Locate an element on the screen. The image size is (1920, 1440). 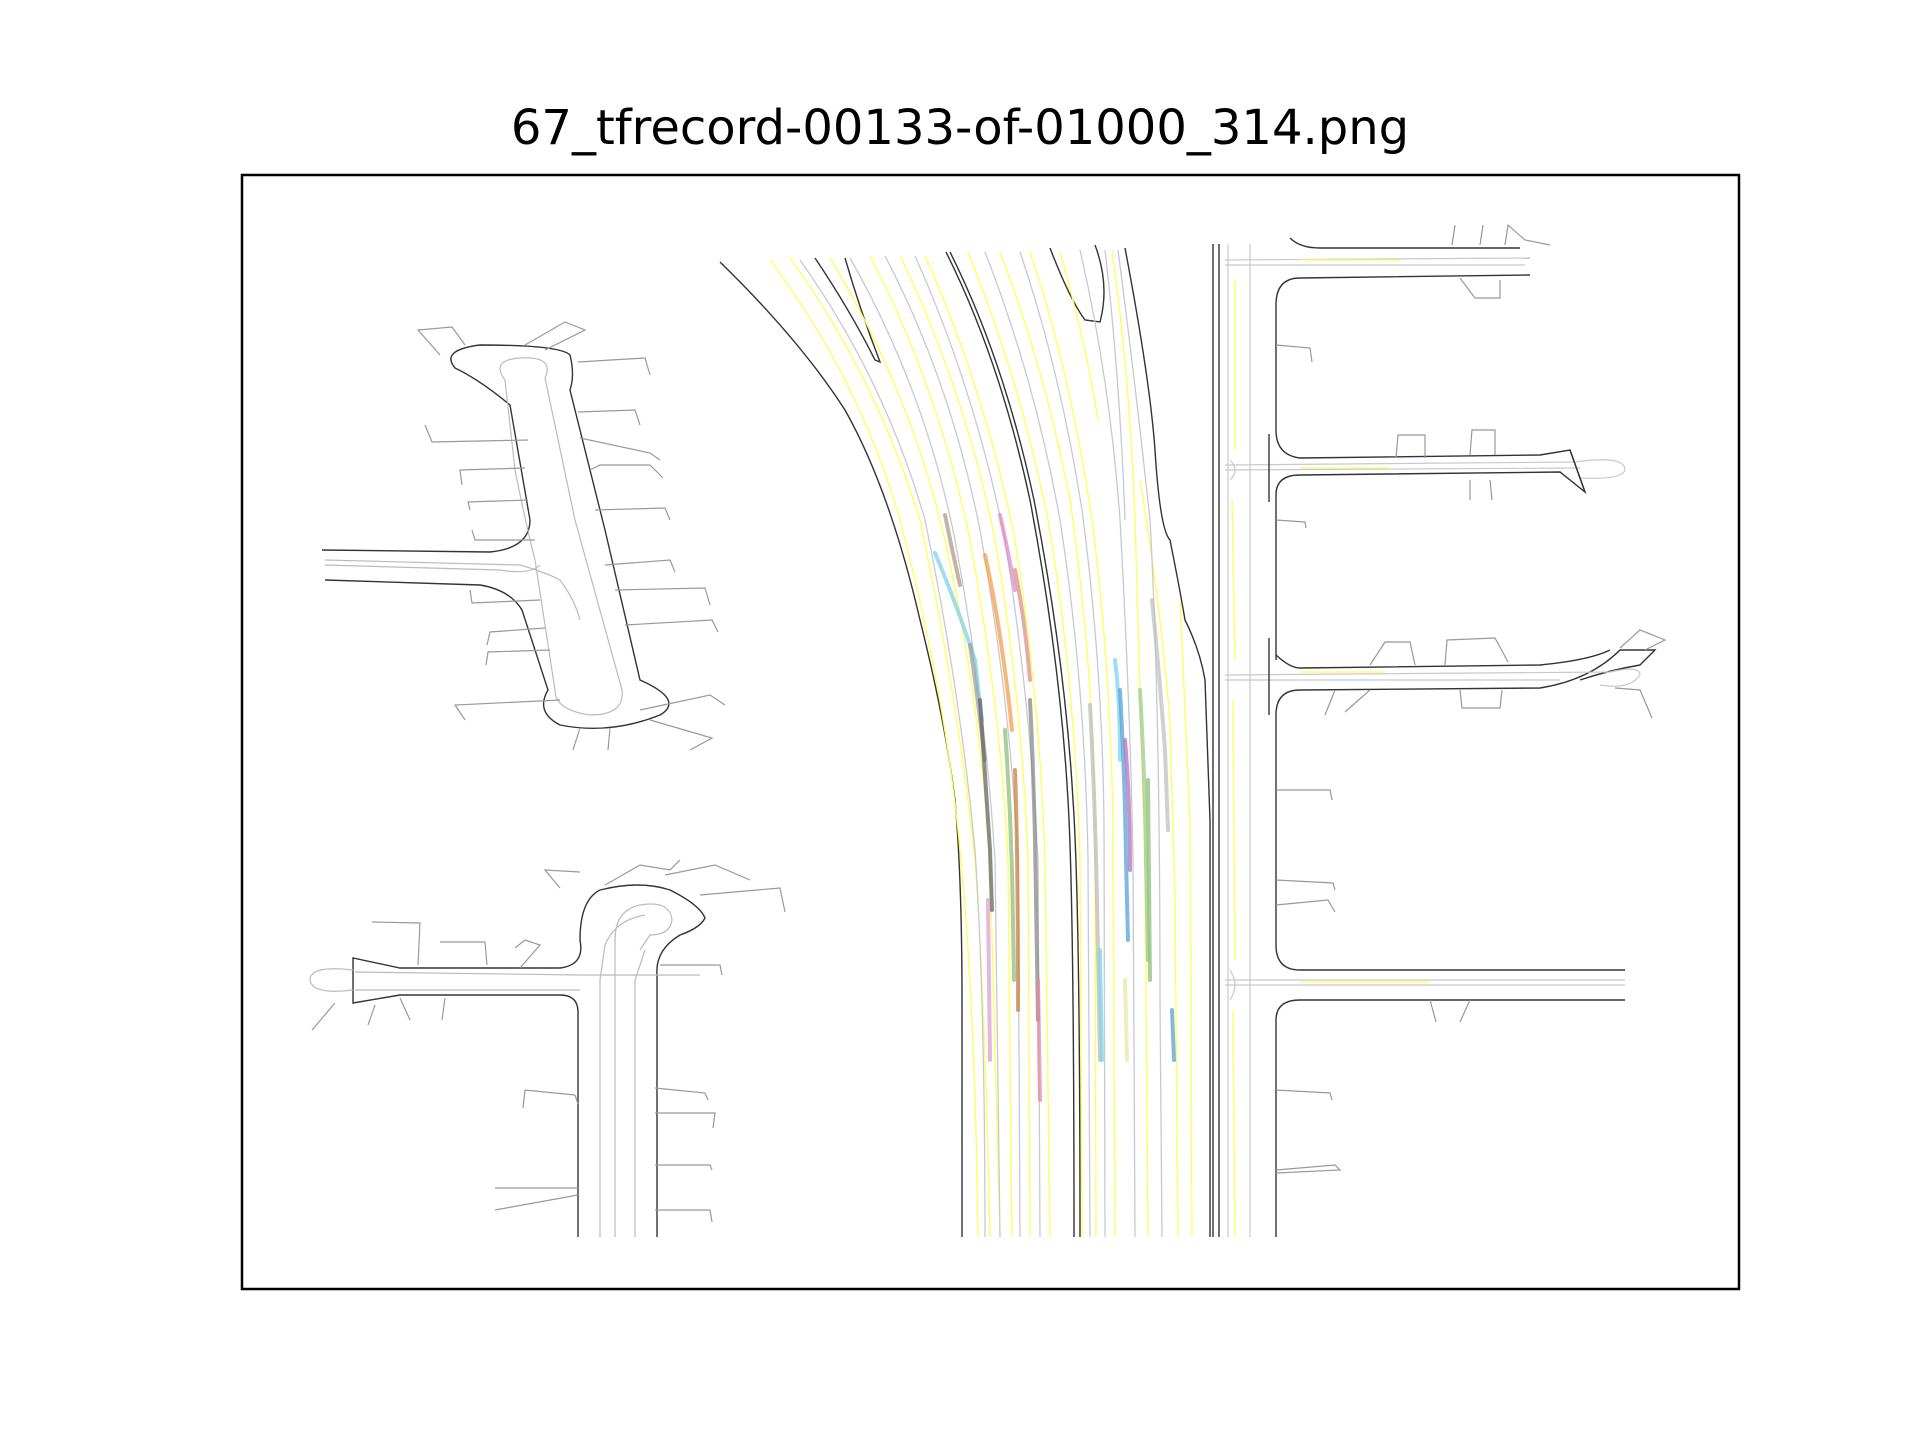
residential-driveways is located at coordinates (1471, 698).